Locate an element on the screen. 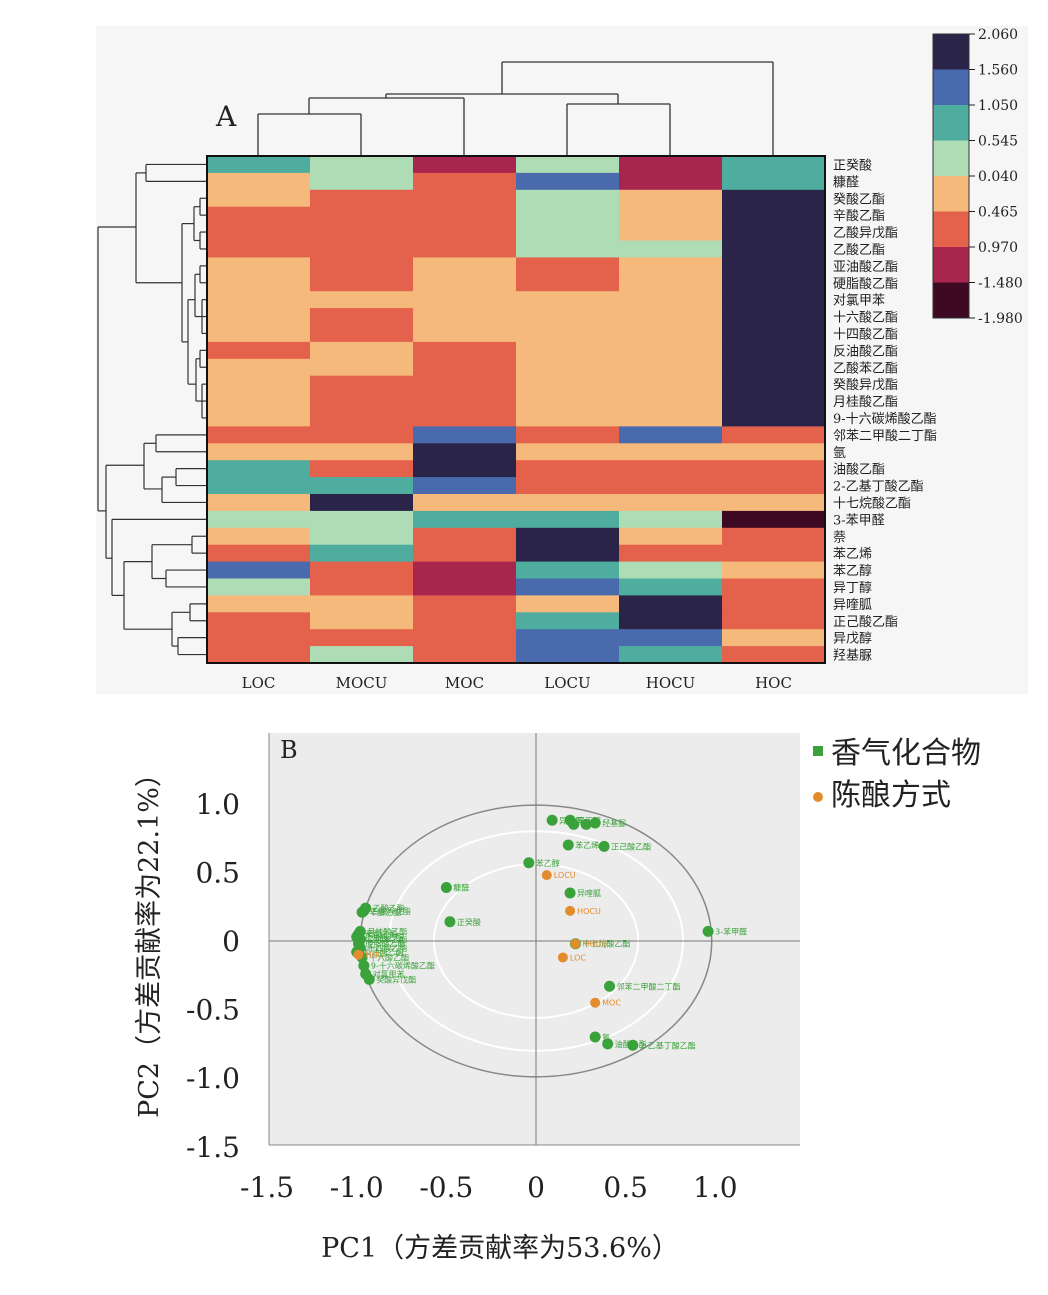 The image size is (1048, 1295). row-label: 苯乙醇 is located at coordinates (852, 571).